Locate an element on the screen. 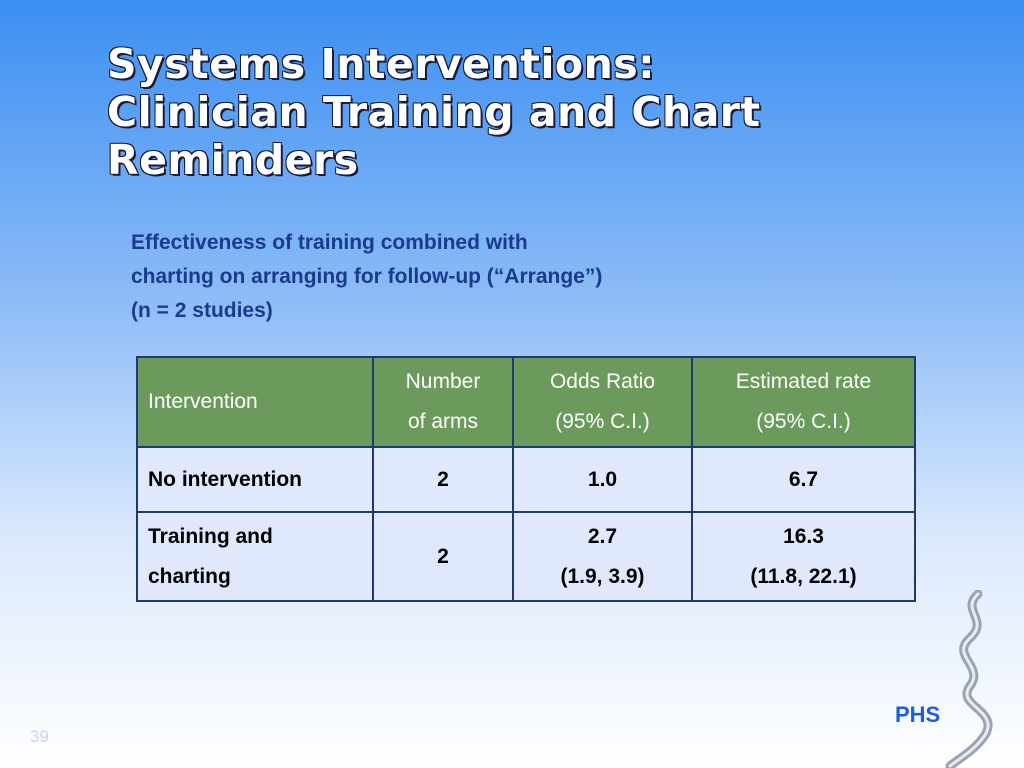  header-cell: Intervention is located at coordinates (255, 402).